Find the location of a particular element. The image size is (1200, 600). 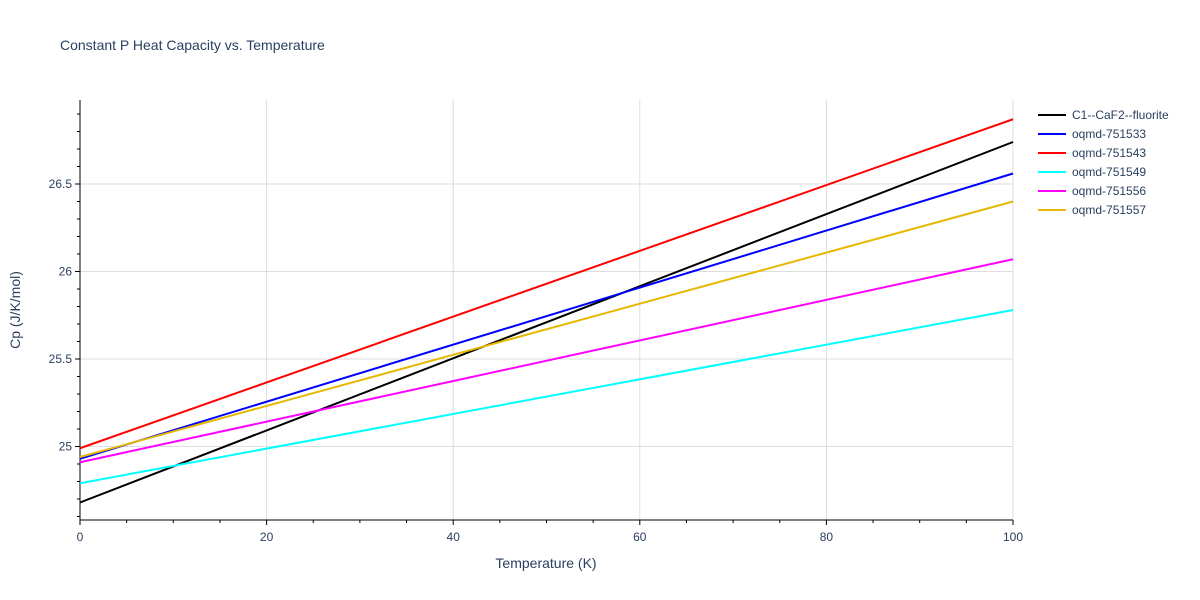

legend-label: oqmd-751533 is located at coordinates (1109, 134).